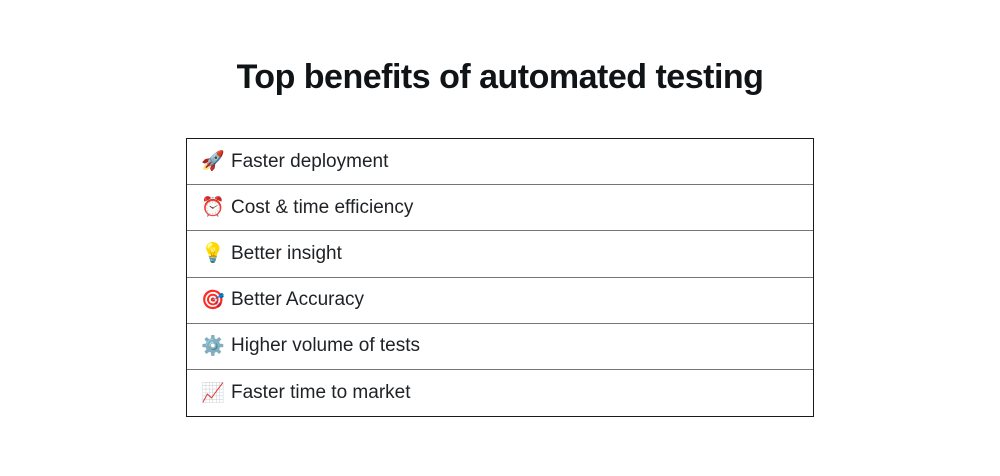  I want to click on gear-icon: ⚙️, so click(213, 346).